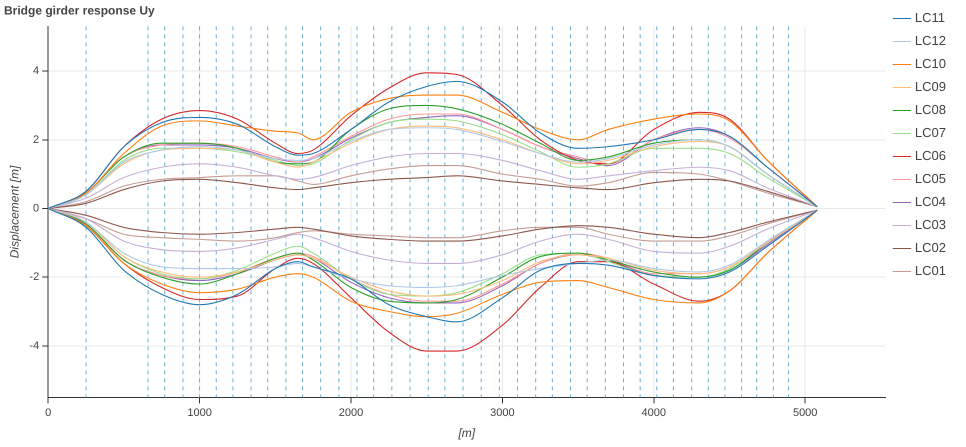 Image resolution: width=966 pixels, height=447 pixels. I want to click on legend-label: LC07, so click(930, 132).